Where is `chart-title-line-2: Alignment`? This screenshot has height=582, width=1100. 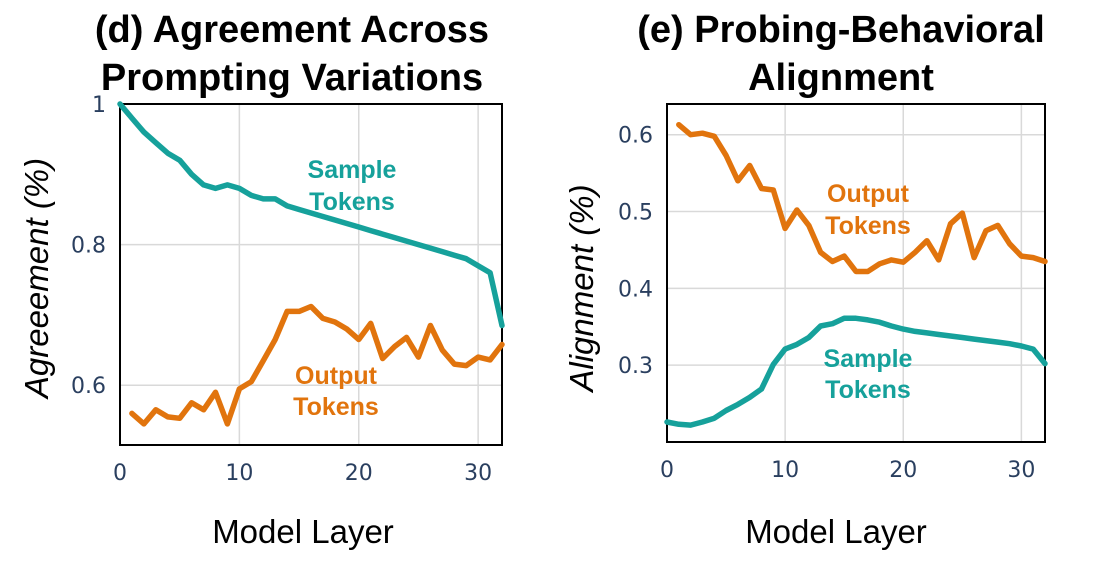
chart-title-line-2: Alignment is located at coordinates (841, 78).